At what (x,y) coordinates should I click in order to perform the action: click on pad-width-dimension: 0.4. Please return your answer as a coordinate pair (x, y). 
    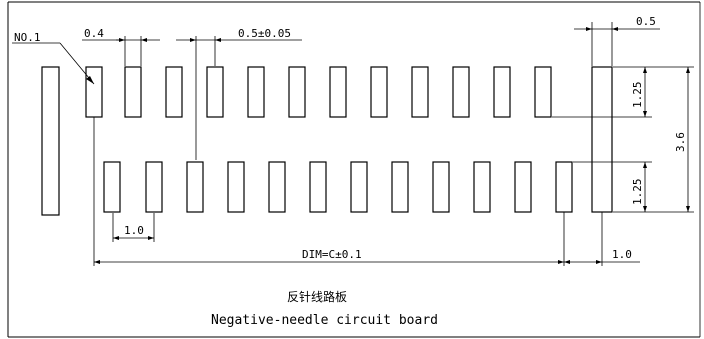
    Looking at the image, I should click on (121, 46).